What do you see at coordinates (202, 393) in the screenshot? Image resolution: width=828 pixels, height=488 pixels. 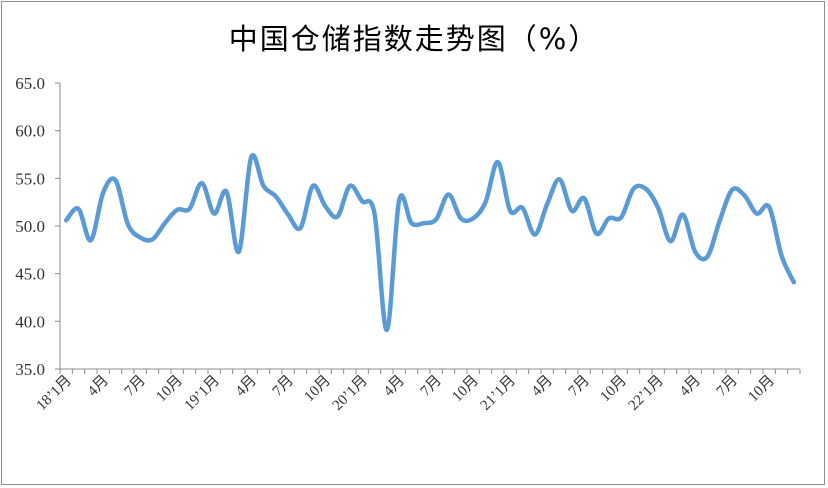 I see `x-tick-label: 19’1月` at bounding box center [202, 393].